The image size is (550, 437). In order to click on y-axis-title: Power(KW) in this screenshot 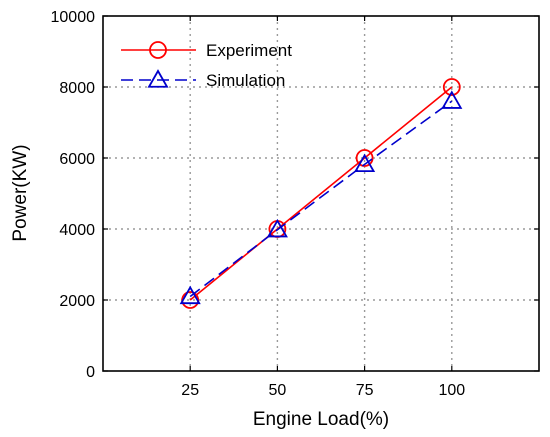, I will do `click(20, 192)`.